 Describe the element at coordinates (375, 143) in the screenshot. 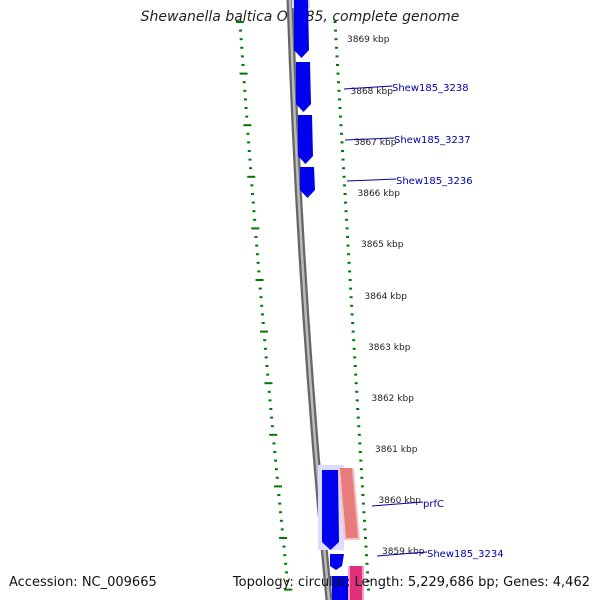

I see `ruler-label: 3867 kbp` at that location.